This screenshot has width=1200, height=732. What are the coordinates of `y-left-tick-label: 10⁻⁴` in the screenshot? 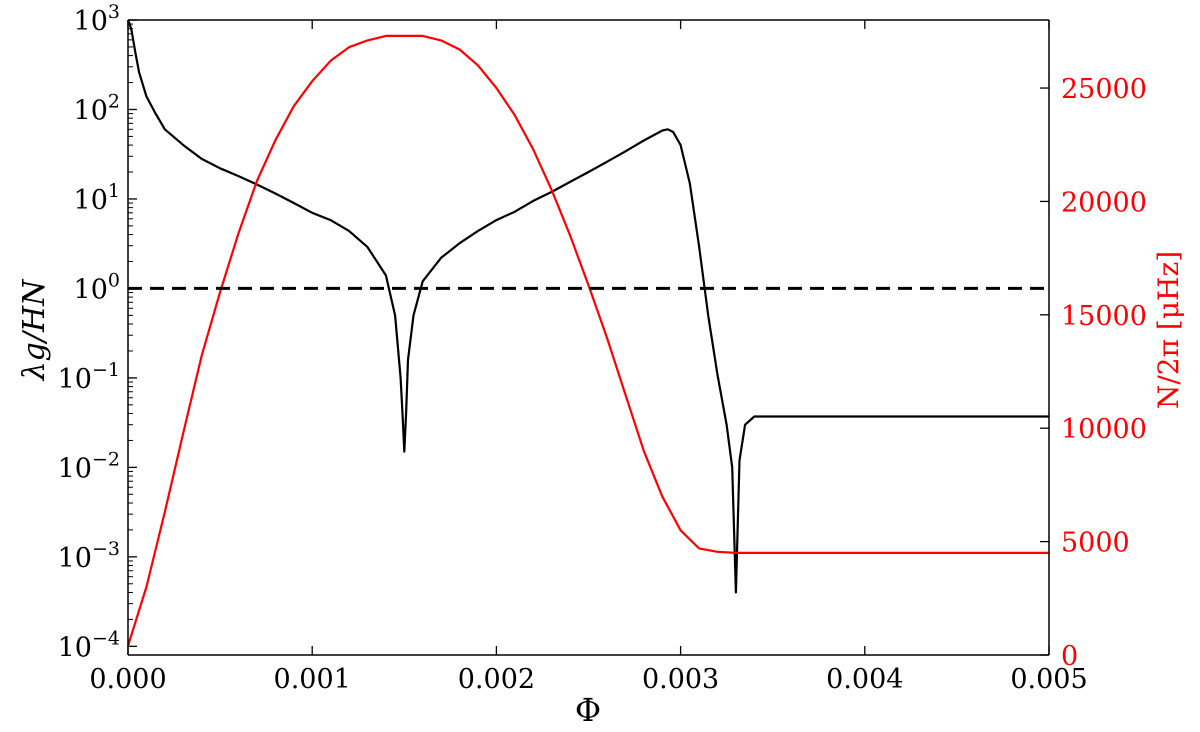 It's located at (89, 645).